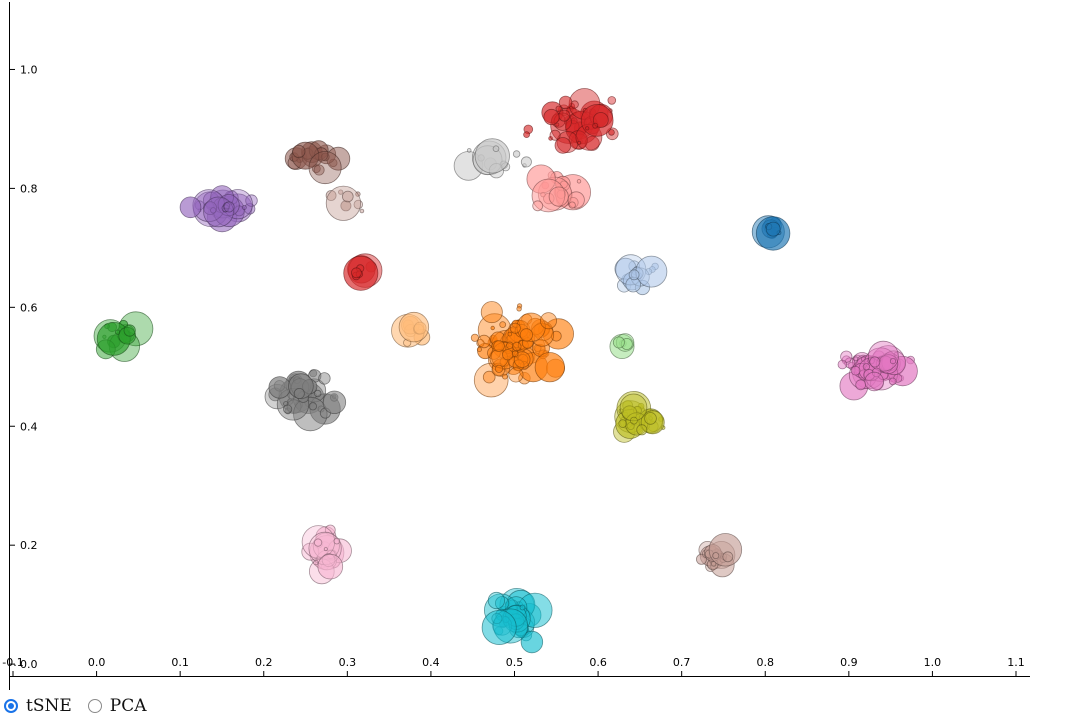 This screenshot has height=724, width=1079. I want to click on tsne-radio, so click(11, 706).